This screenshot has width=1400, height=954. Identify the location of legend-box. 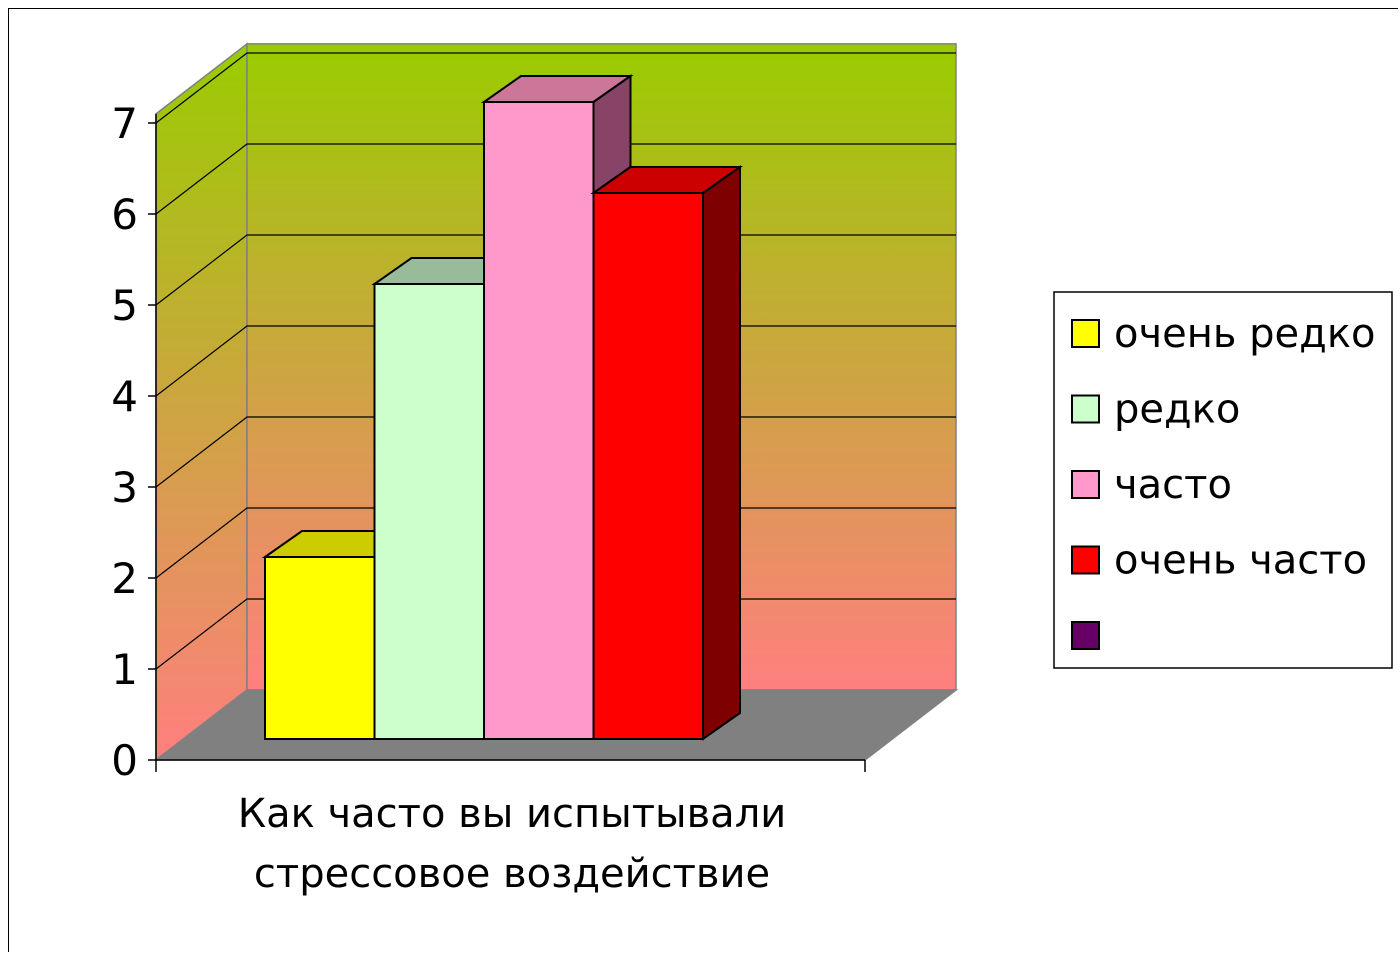
(1223, 480).